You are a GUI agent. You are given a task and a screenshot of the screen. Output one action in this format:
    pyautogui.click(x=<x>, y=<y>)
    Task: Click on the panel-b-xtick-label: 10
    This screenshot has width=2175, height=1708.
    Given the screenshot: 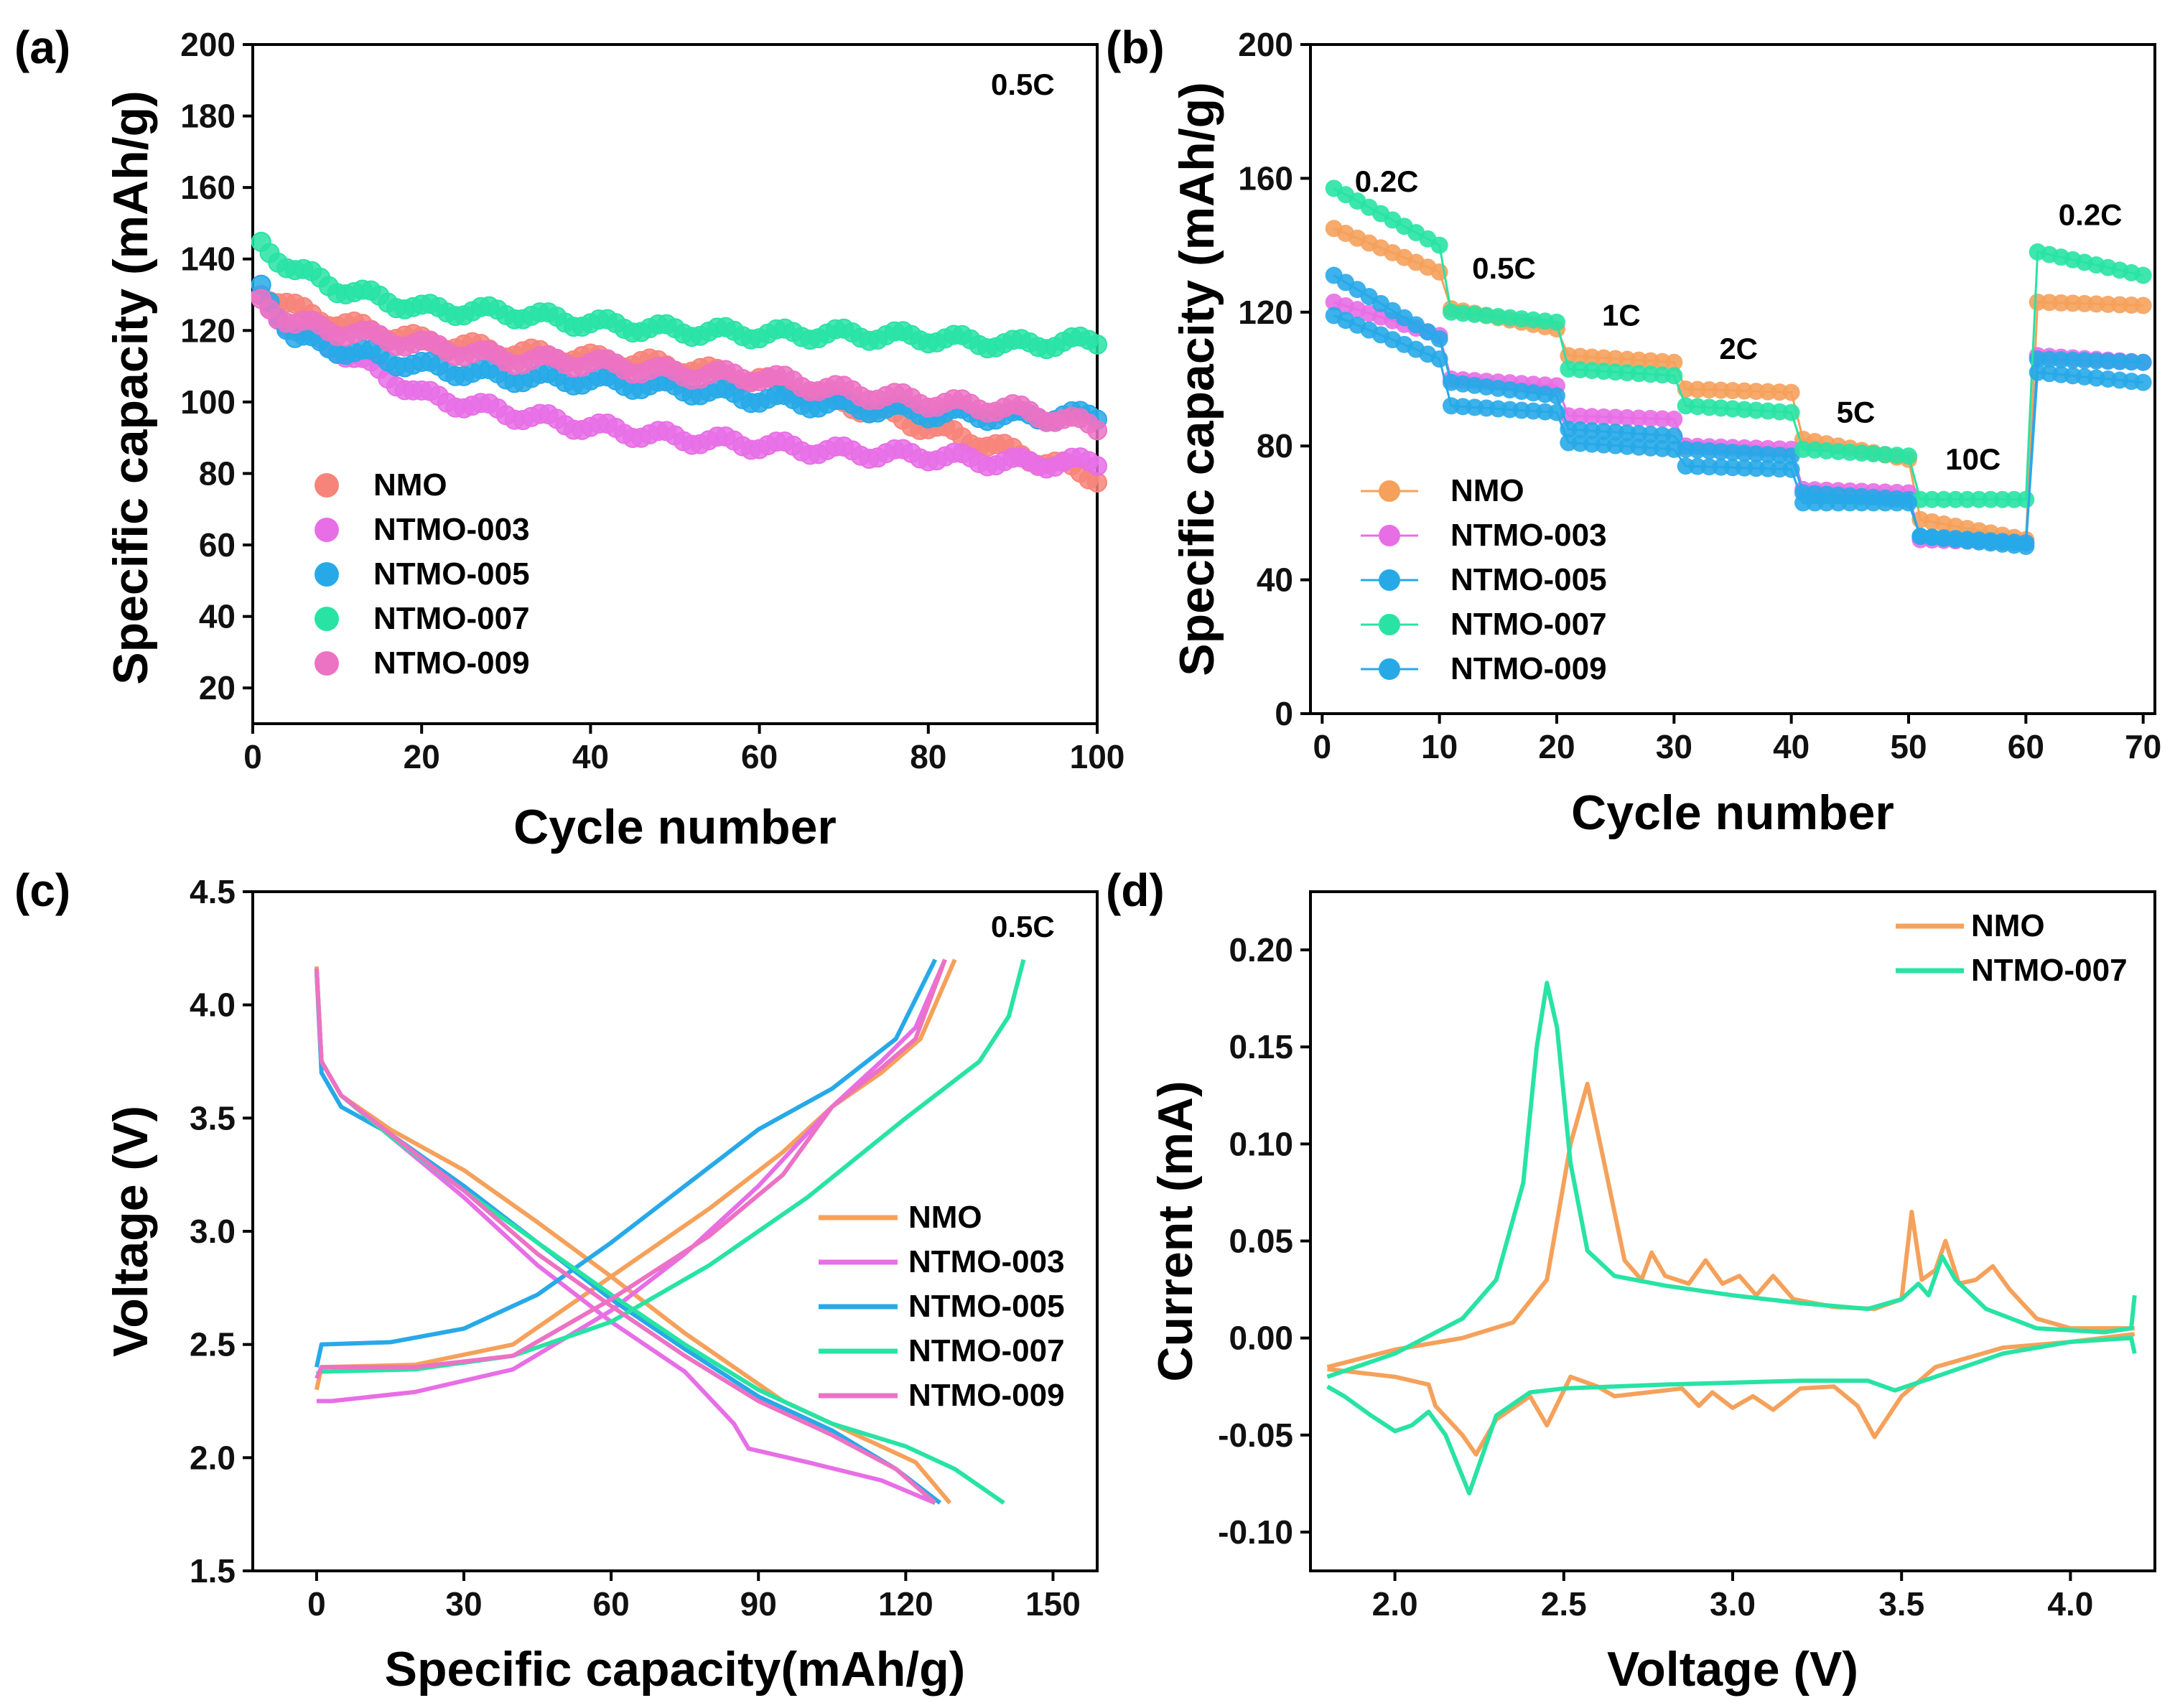 What is the action you would take?
    pyautogui.click(x=1439, y=746)
    